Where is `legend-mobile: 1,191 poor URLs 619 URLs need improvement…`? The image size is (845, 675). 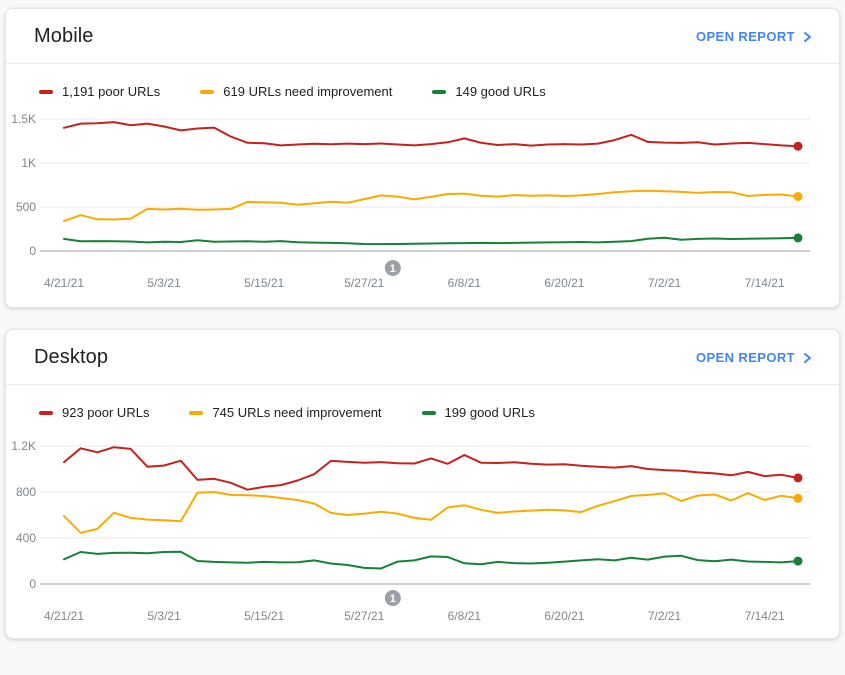 legend-mobile: 1,191 poor URLs 619 URLs need improvement… is located at coordinates (422, 82).